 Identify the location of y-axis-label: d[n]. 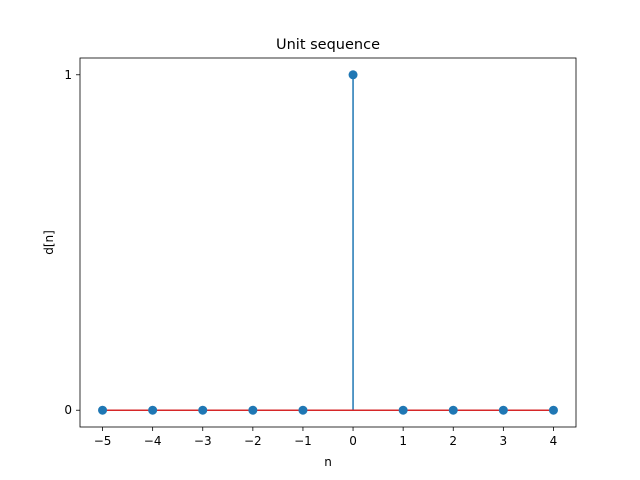
(49, 242).